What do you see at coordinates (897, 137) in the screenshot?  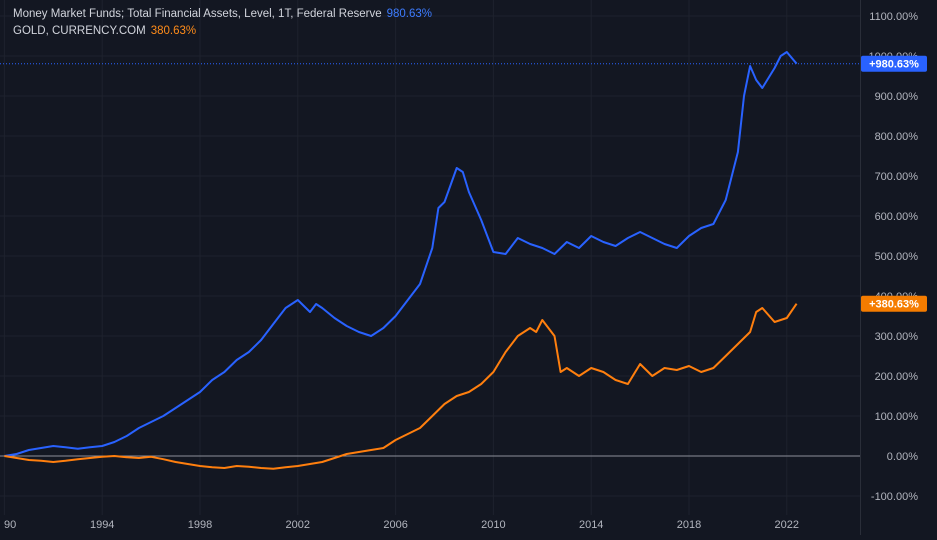 I see `y-tick-label-3: 800.00%` at bounding box center [897, 137].